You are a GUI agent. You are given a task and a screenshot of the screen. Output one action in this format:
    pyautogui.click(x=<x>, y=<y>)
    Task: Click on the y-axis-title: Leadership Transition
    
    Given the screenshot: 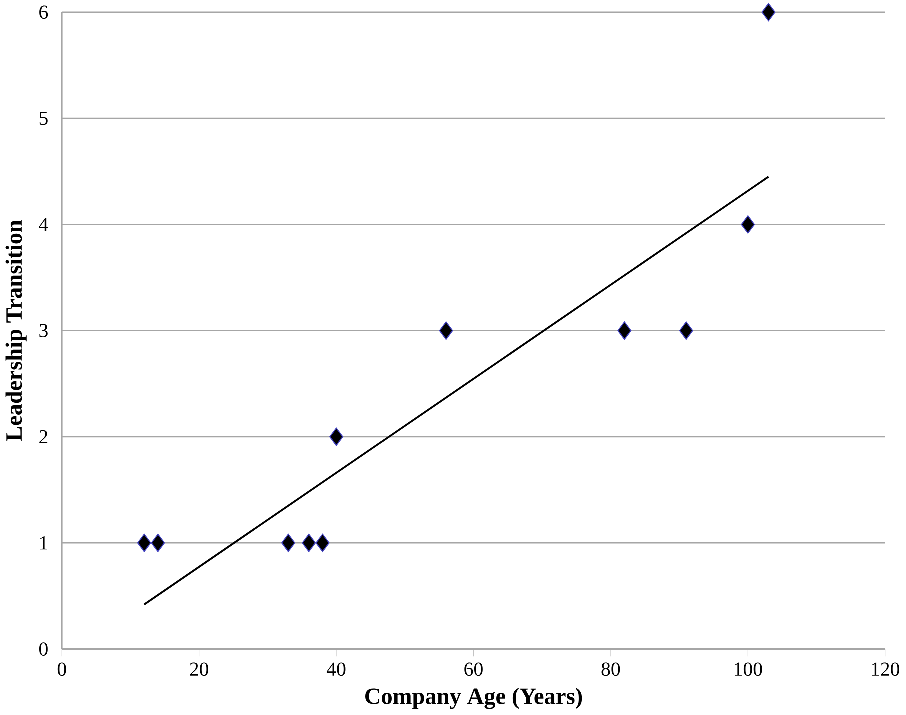 What is the action you would take?
    pyautogui.click(x=16, y=331)
    